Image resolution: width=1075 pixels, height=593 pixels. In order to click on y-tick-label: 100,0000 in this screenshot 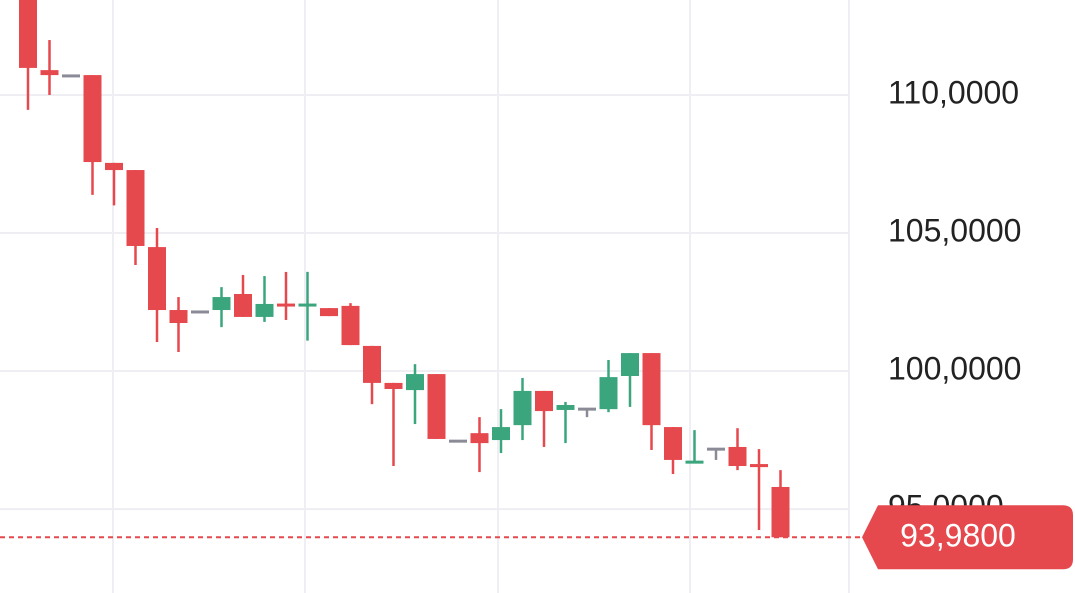, I will do `click(954, 368)`.